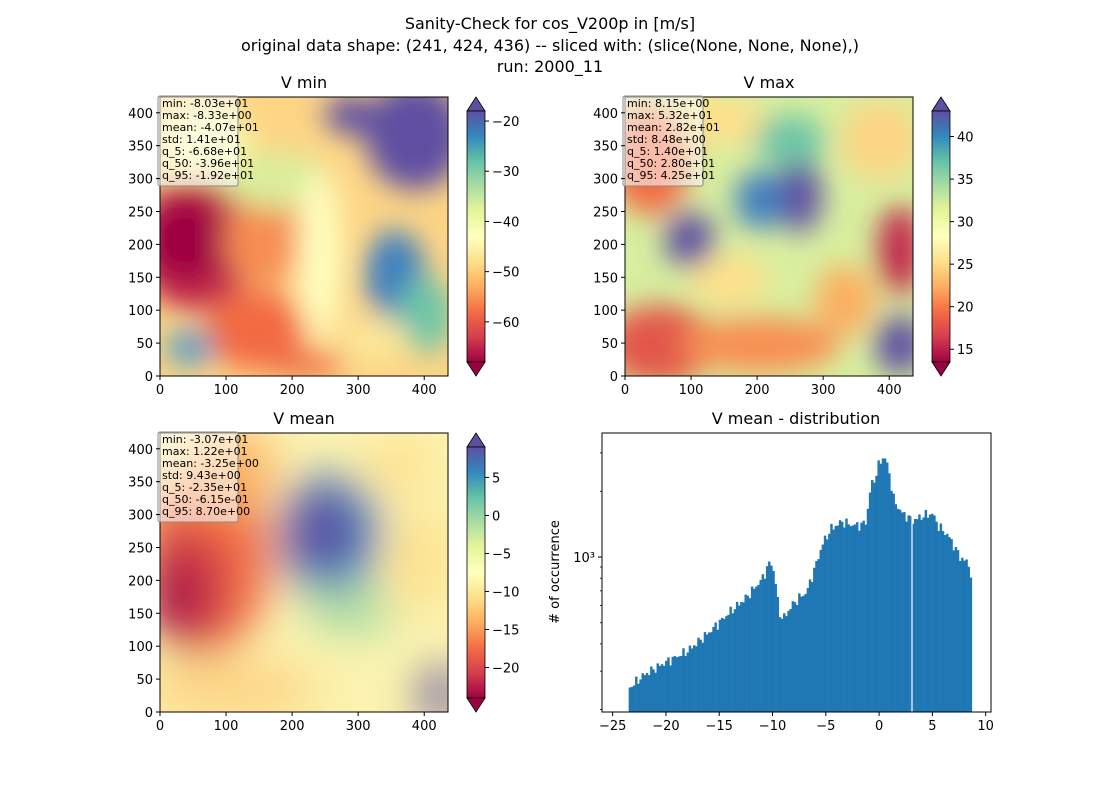 The image size is (1100, 804). I want to click on colorbar-tick-label: −30, so click(505, 172).